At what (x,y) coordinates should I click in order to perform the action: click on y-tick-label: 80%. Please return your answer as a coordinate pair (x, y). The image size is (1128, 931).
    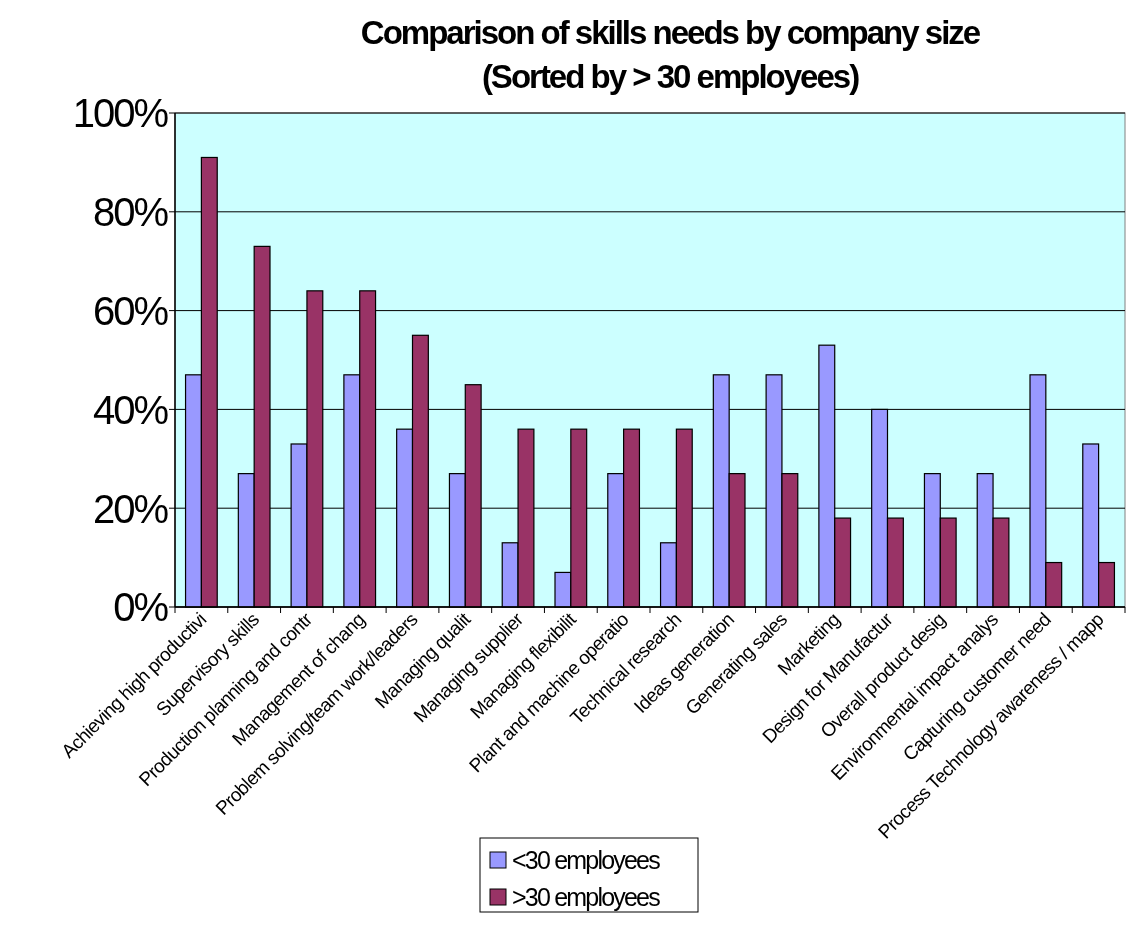
    Looking at the image, I should click on (130, 212).